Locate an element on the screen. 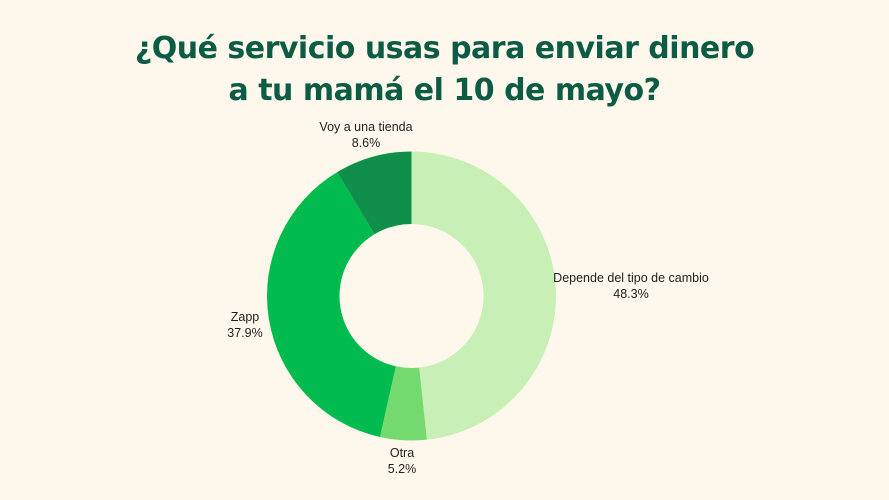 This screenshot has height=500, width=889. slice-label-name: Otra is located at coordinates (402, 453).